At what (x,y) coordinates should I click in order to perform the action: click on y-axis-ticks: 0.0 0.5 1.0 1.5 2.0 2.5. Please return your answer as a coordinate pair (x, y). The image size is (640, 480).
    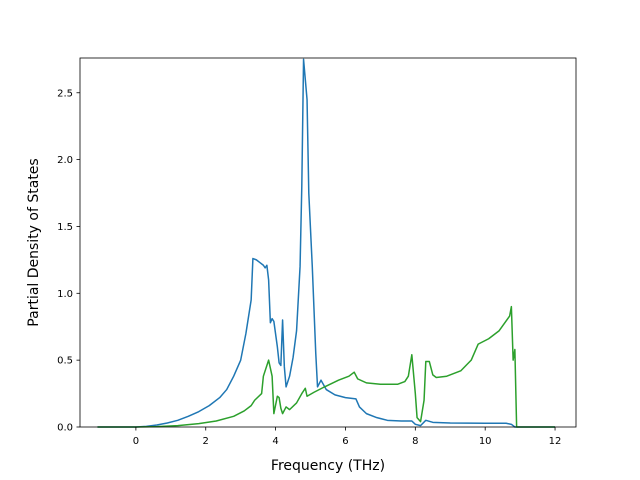
    Looking at the image, I should click on (68, 261).